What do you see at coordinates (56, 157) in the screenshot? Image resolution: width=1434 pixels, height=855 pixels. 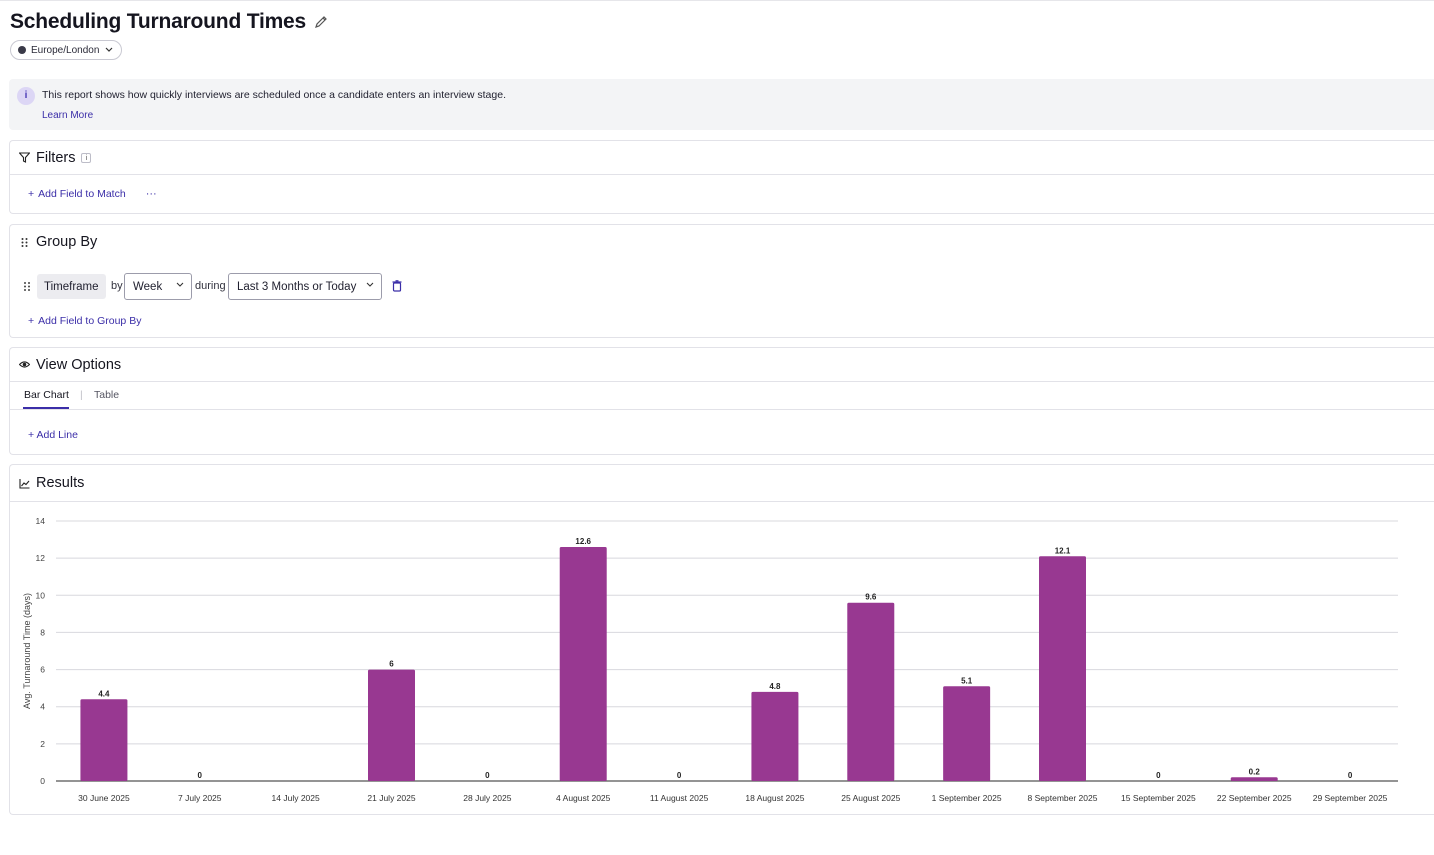 I see `filters-title: Filters` at bounding box center [56, 157].